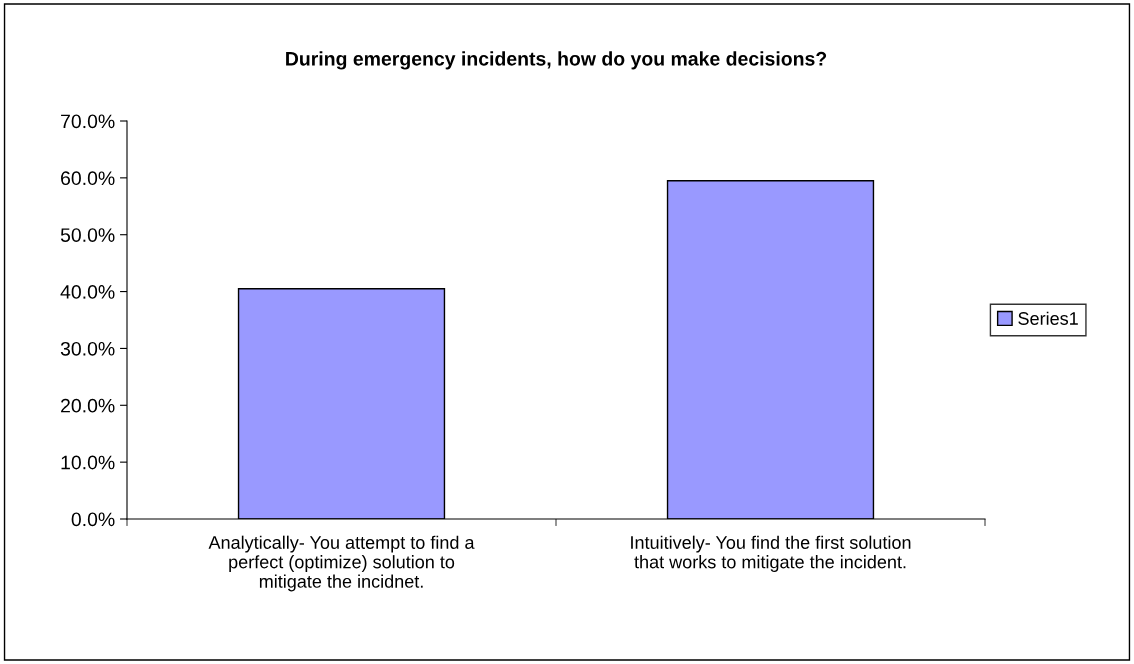  Describe the element at coordinates (341, 563) in the screenshot. I see `x-tick-label: Analytically- You attempt to find a perfect (optimize) solution to mitigate the incidnet.` at that location.